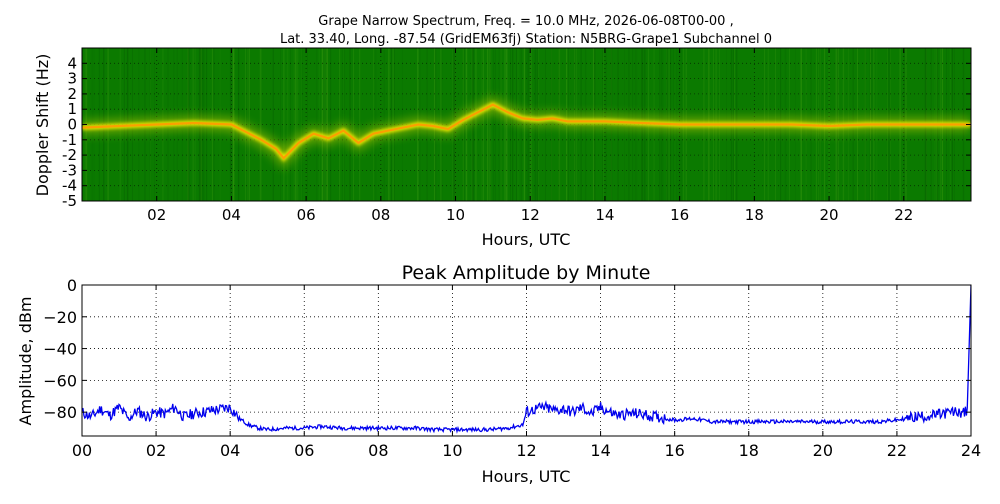 This screenshot has height=504, width=1000. What do you see at coordinates (60, 317) in the screenshot?
I see `amplitude-y-tick-label: −20` at bounding box center [60, 317].